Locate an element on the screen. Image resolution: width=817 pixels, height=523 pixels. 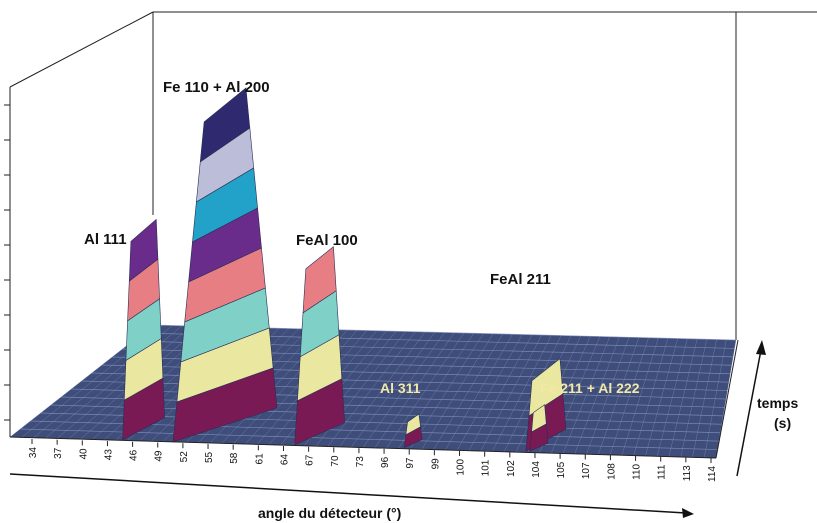
x-tick-label: 101 is located at coordinates (486, 467).